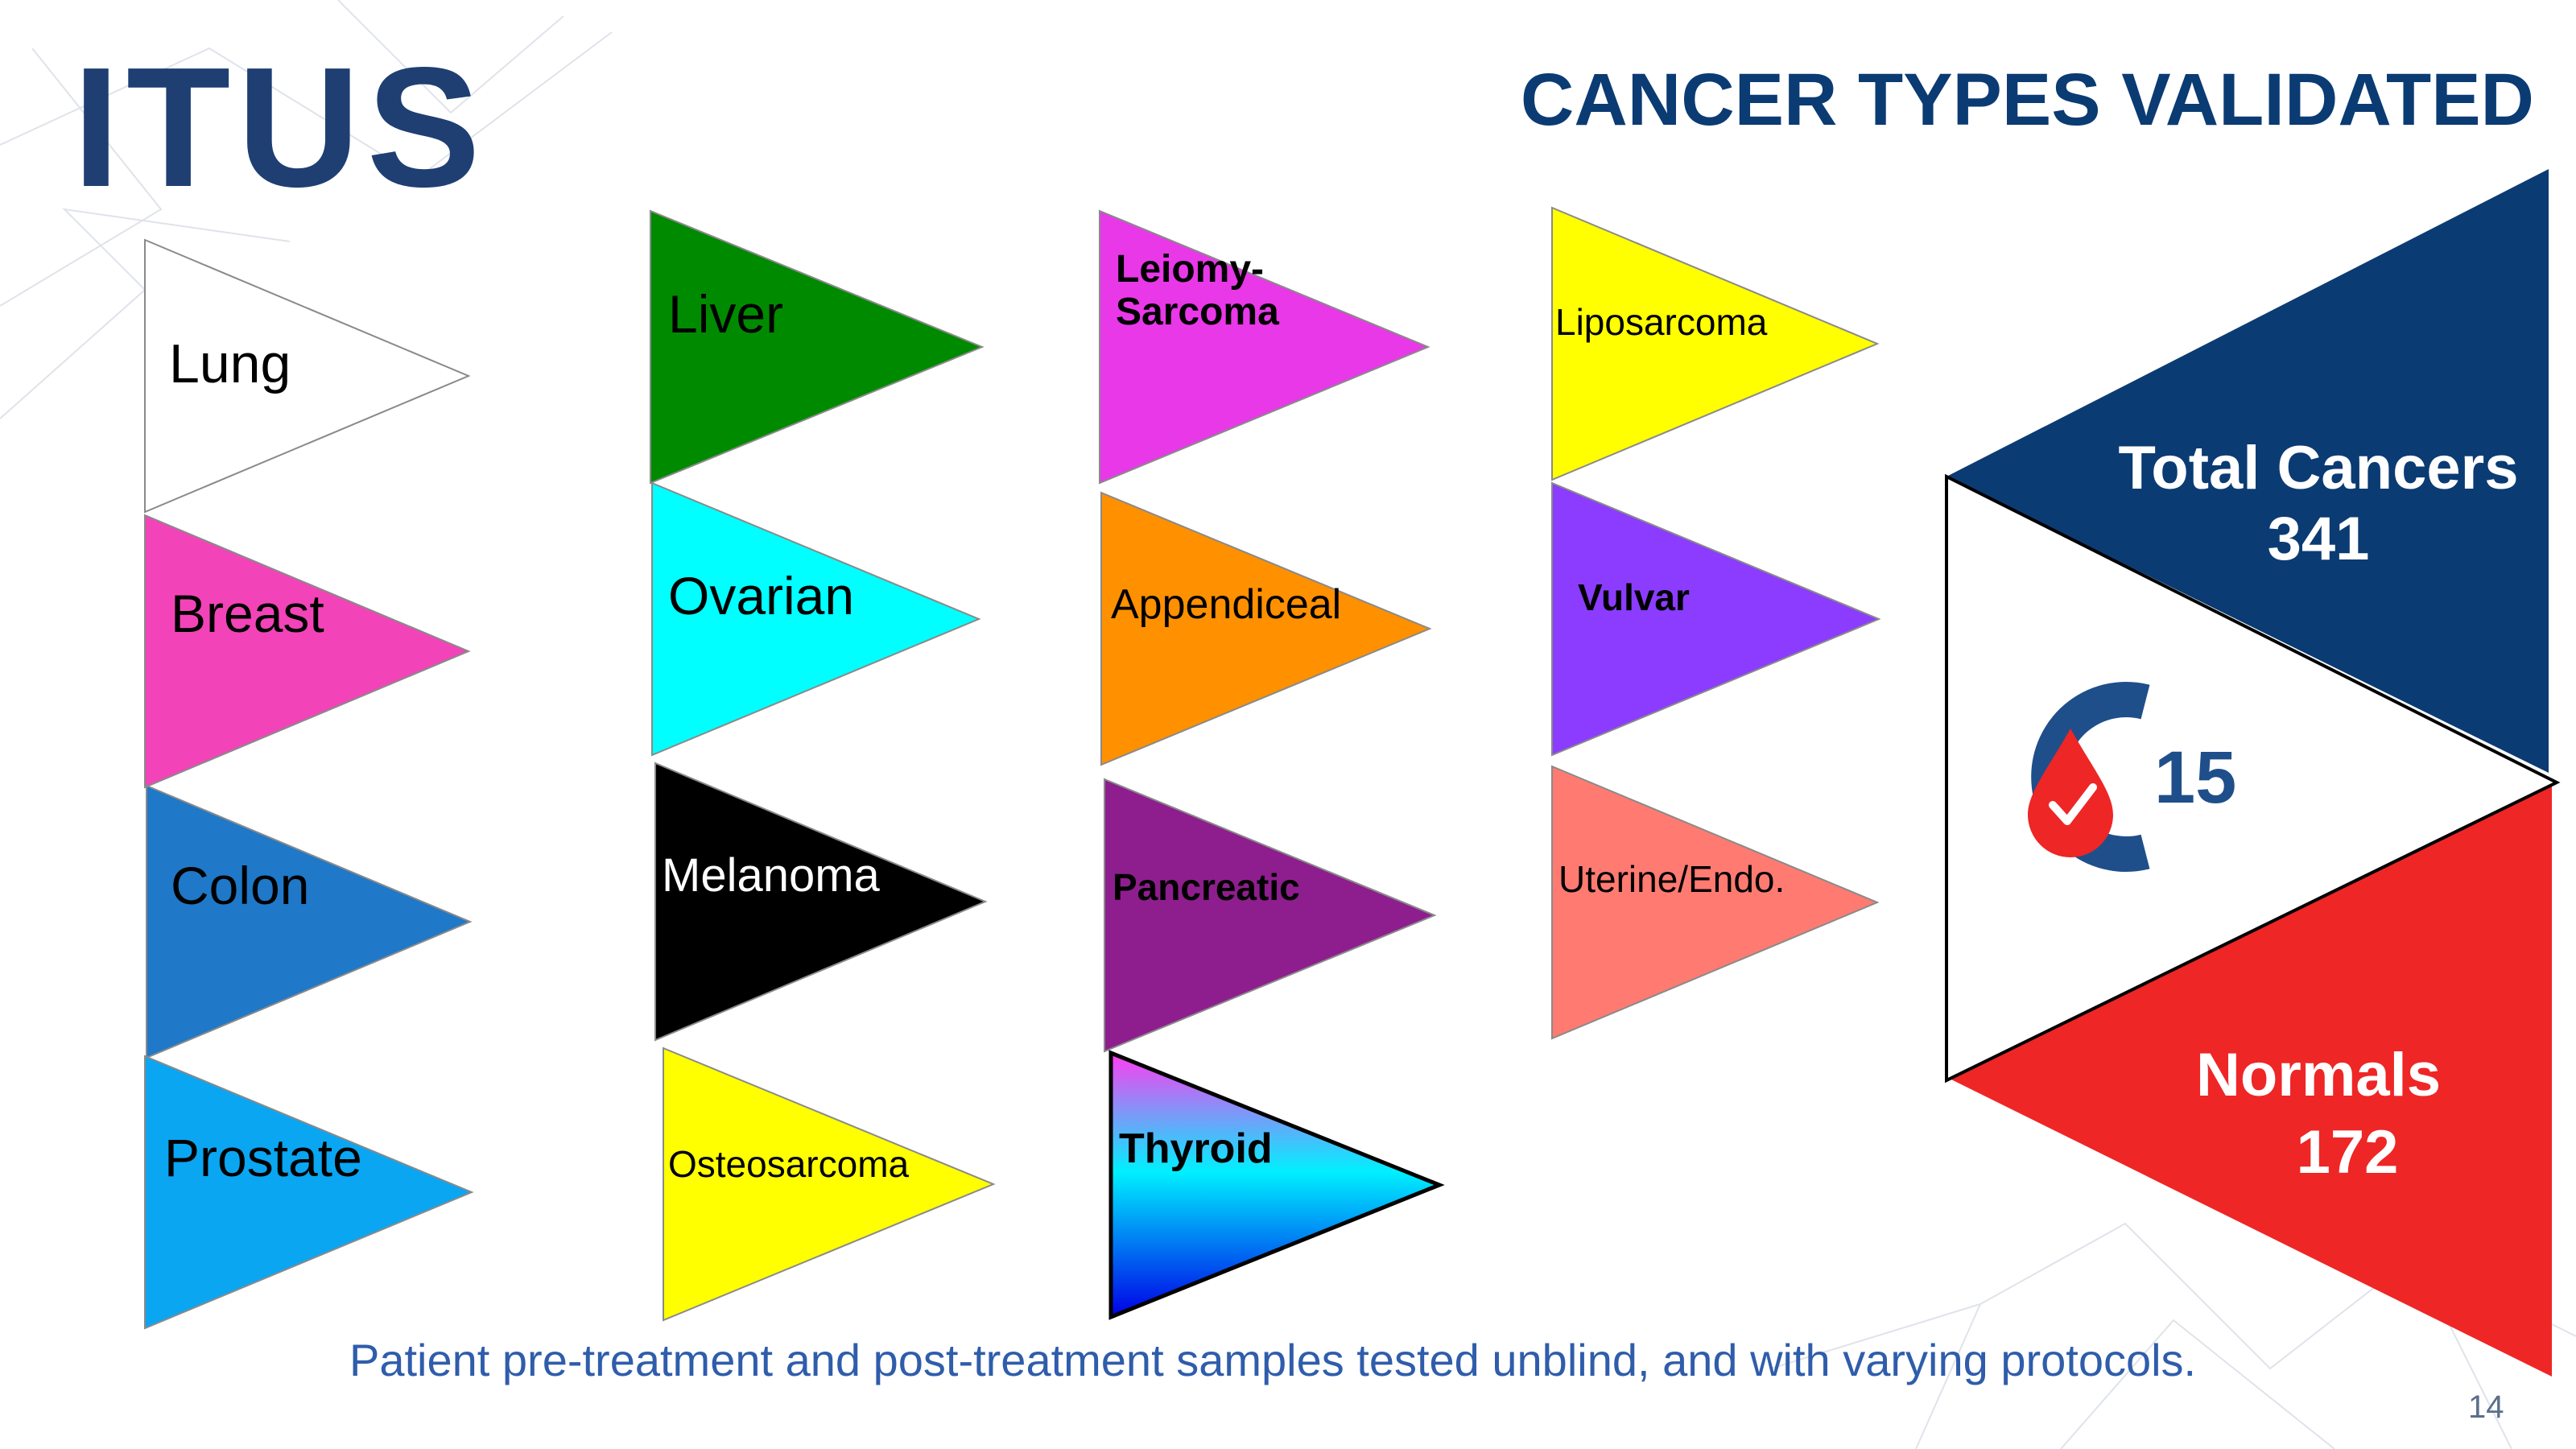 The height and width of the screenshot is (1449, 2576). What do you see at coordinates (1206, 886) in the screenshot?
I see `pennant-label-pancreatic: Pancreatic` at bounding box center [1206, 886].